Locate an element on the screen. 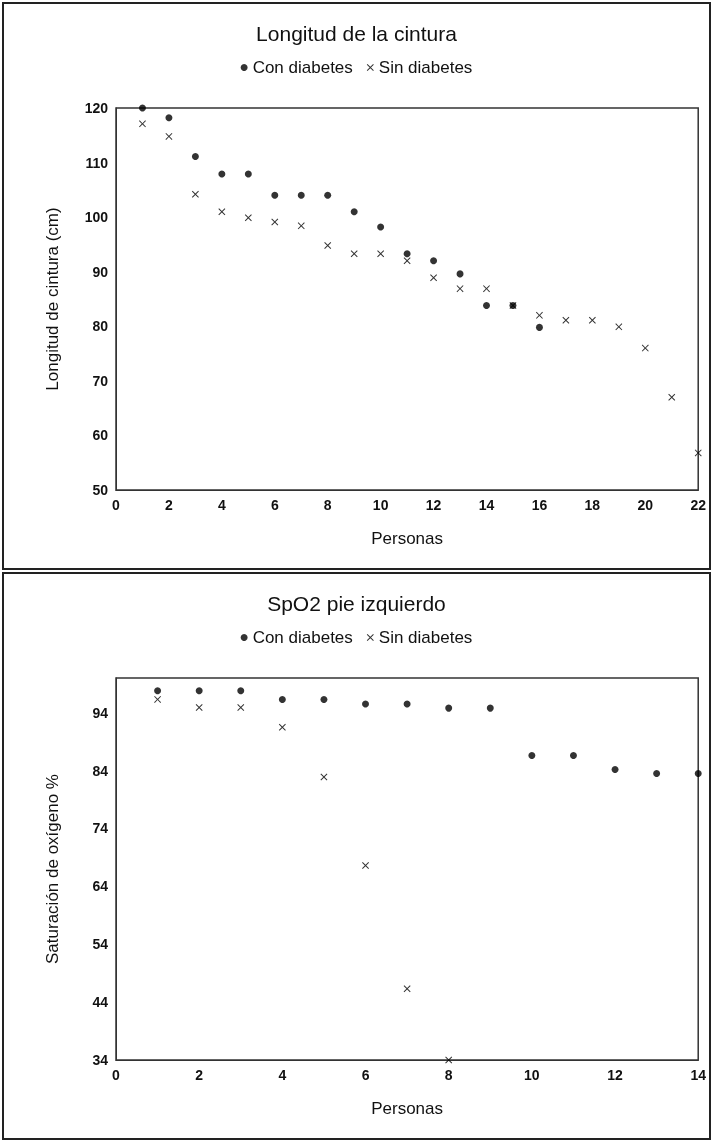 Image resolution: width=715 pixels, height=1144 pixels. y-tick-label: 90 is located at coordinates (100, 271).